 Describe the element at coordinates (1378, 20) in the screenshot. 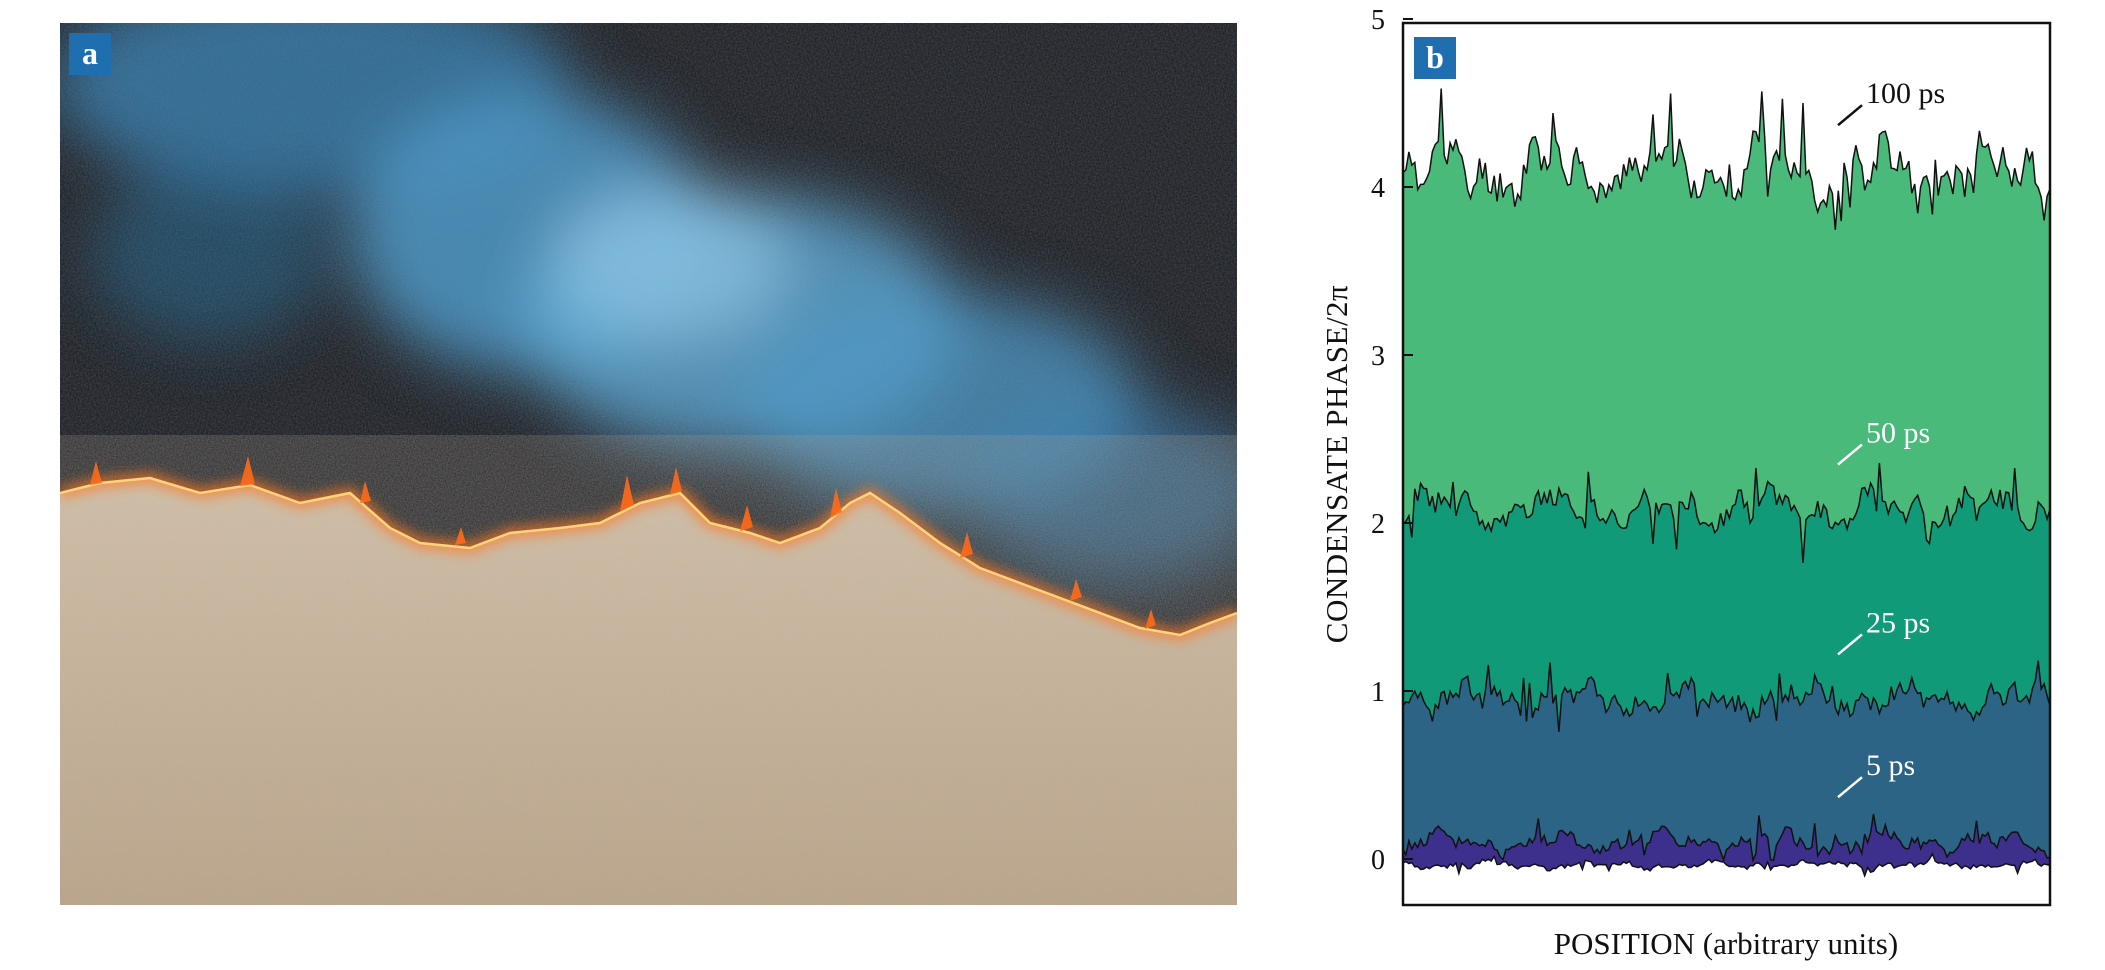

I see `y-tick-label: 5` at that location.